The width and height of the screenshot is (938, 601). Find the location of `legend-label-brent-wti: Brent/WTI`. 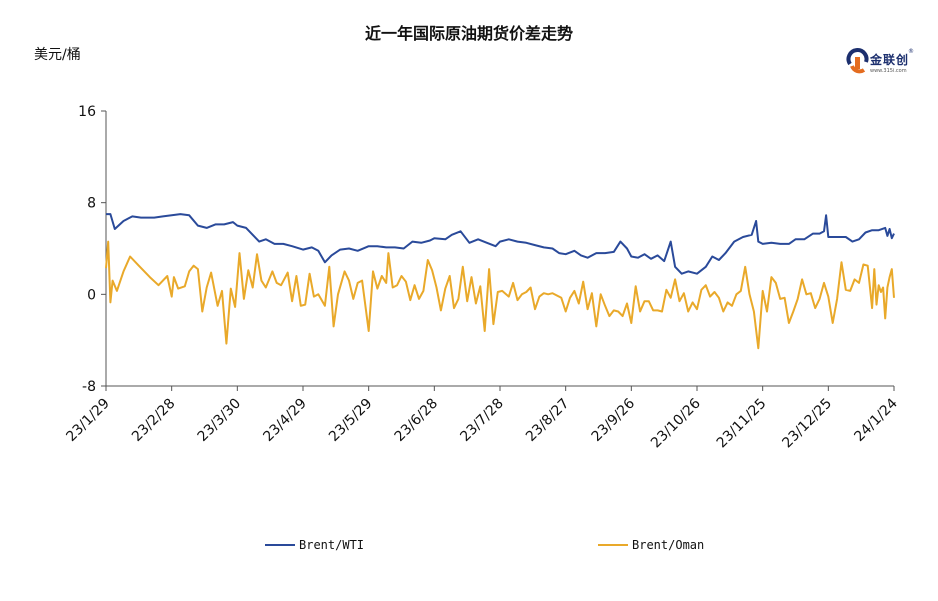

legend-label-brent-wti: Brent/WTI is located at coordinates (332, 545).